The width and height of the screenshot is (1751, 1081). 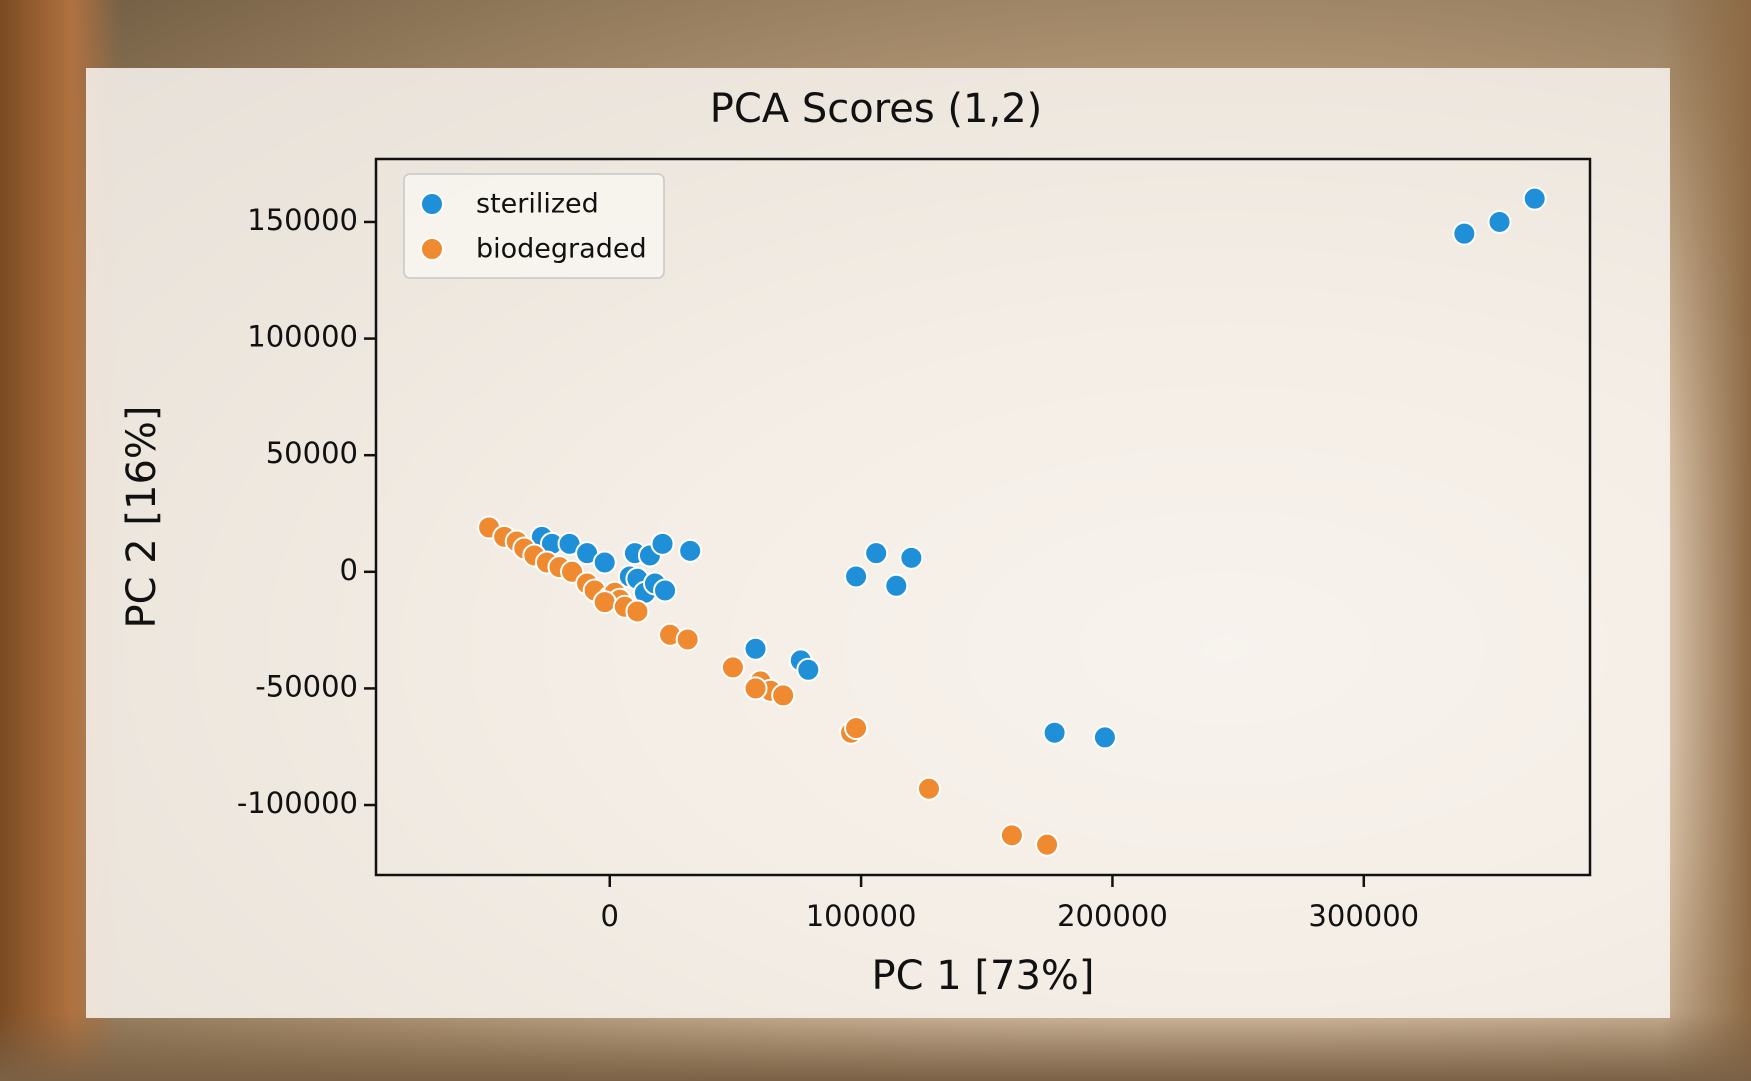 What do you see at coordinates (306, 686) in the screenshot?
I see `y-tick-label: -50000` at bounding box center [306, 686].